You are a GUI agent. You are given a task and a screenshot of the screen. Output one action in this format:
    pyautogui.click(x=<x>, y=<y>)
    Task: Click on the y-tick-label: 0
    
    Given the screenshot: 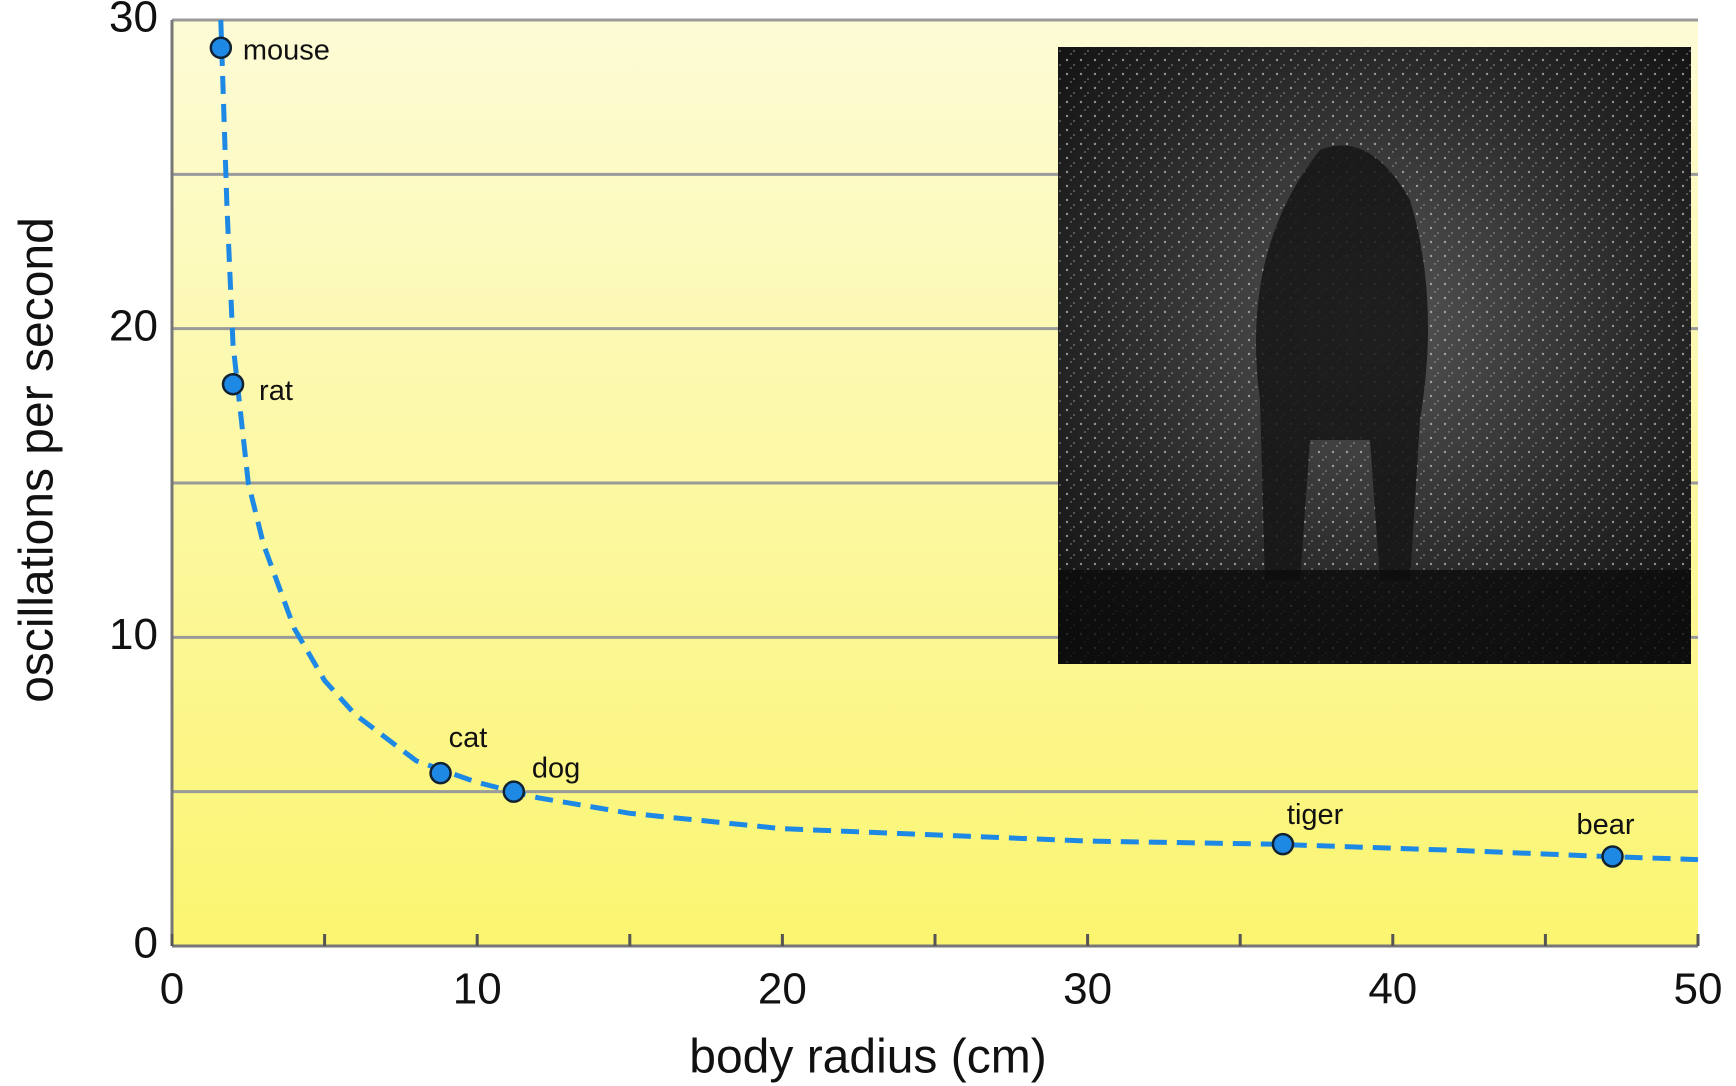 What is the action you would take?
    pyautogui.click(x=146, y=943)
    